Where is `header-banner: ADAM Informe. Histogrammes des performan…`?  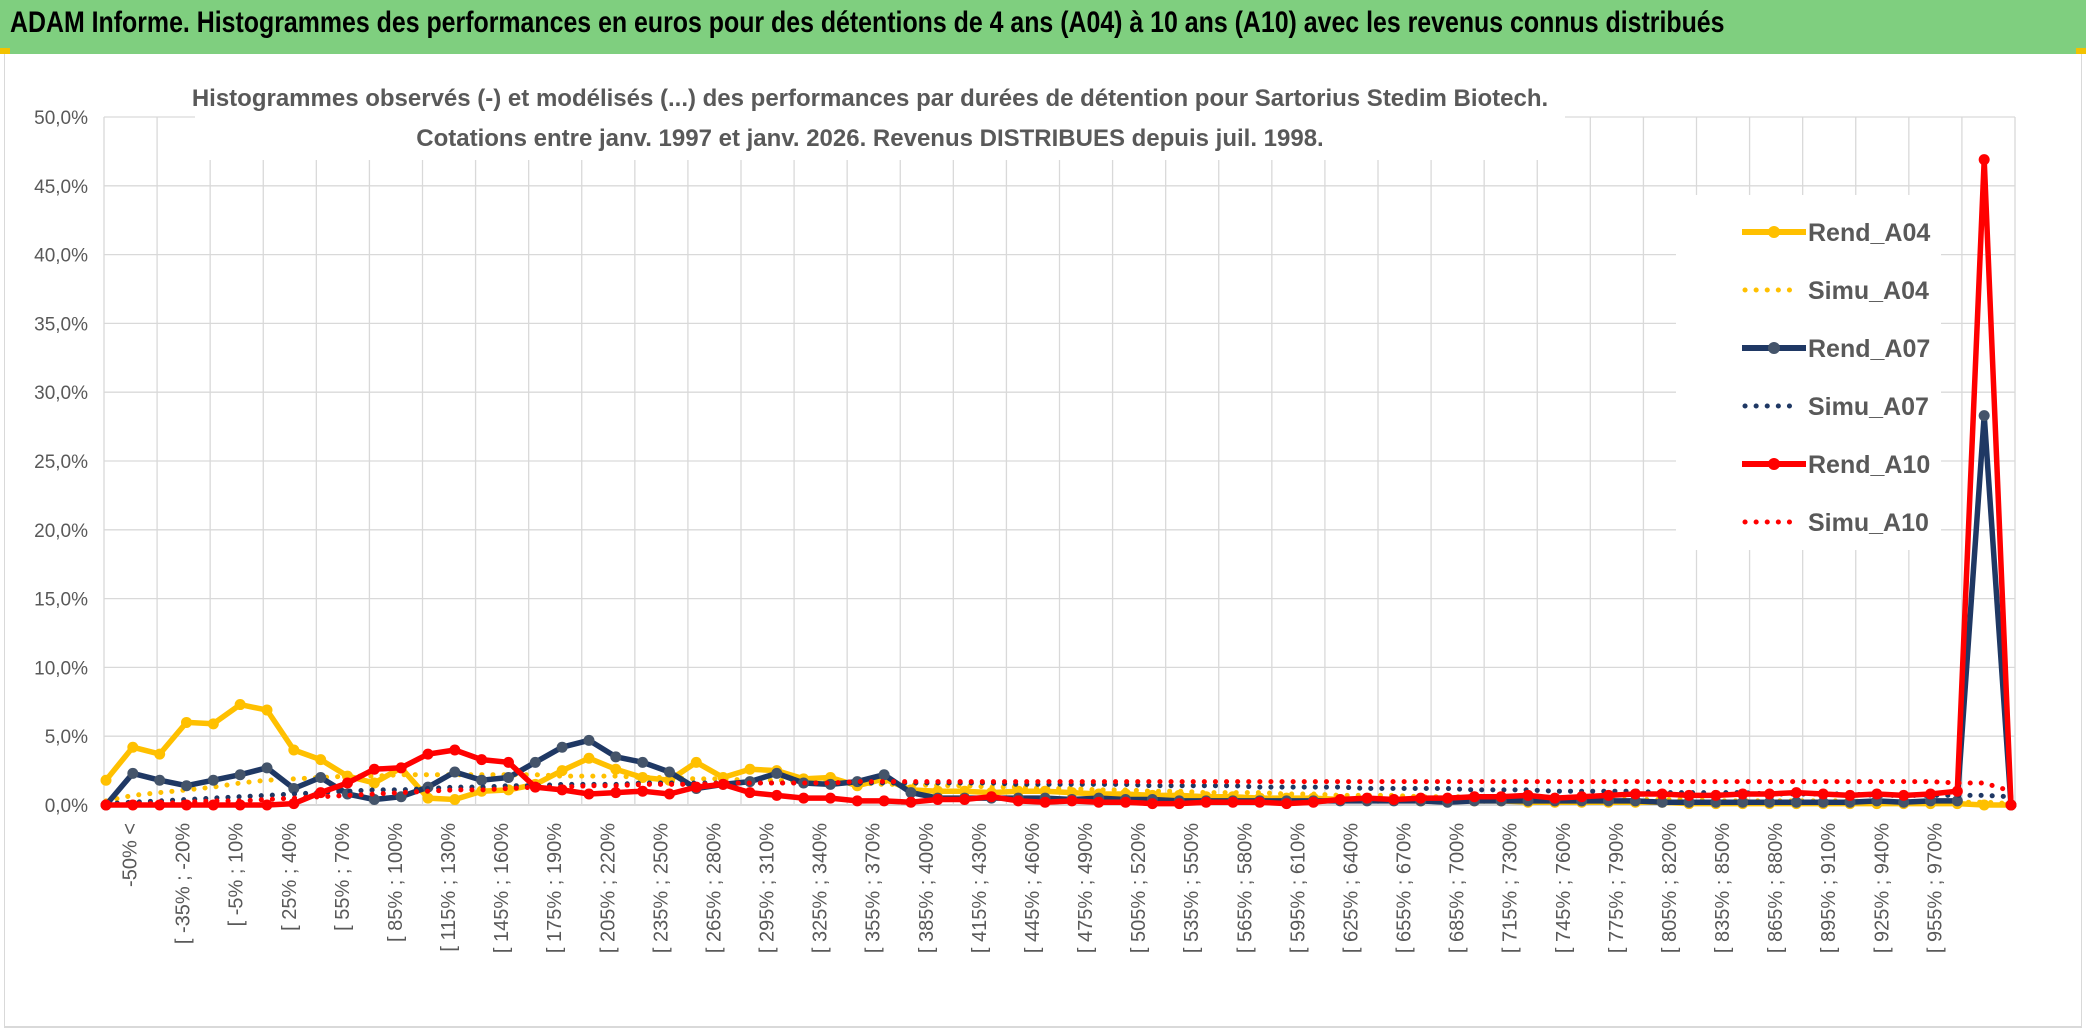 header-banner: ADAM Informe. Histogrammes des performan… is located at coordinates (1043, 27).